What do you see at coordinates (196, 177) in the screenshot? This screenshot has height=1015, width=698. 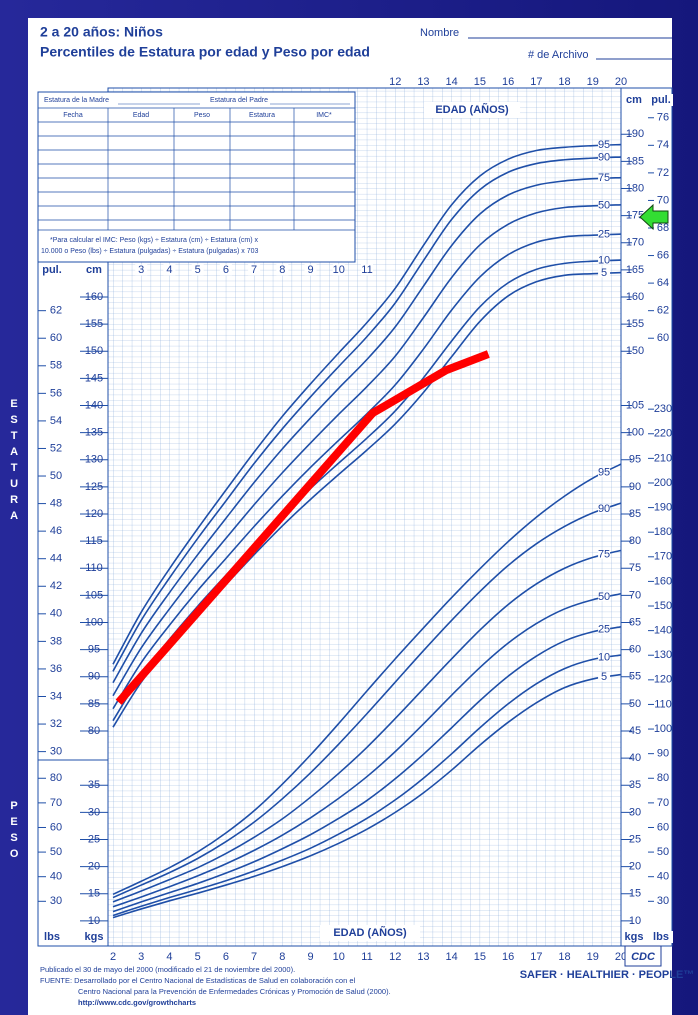 I see `form-table` at bounding box center [196, 177].